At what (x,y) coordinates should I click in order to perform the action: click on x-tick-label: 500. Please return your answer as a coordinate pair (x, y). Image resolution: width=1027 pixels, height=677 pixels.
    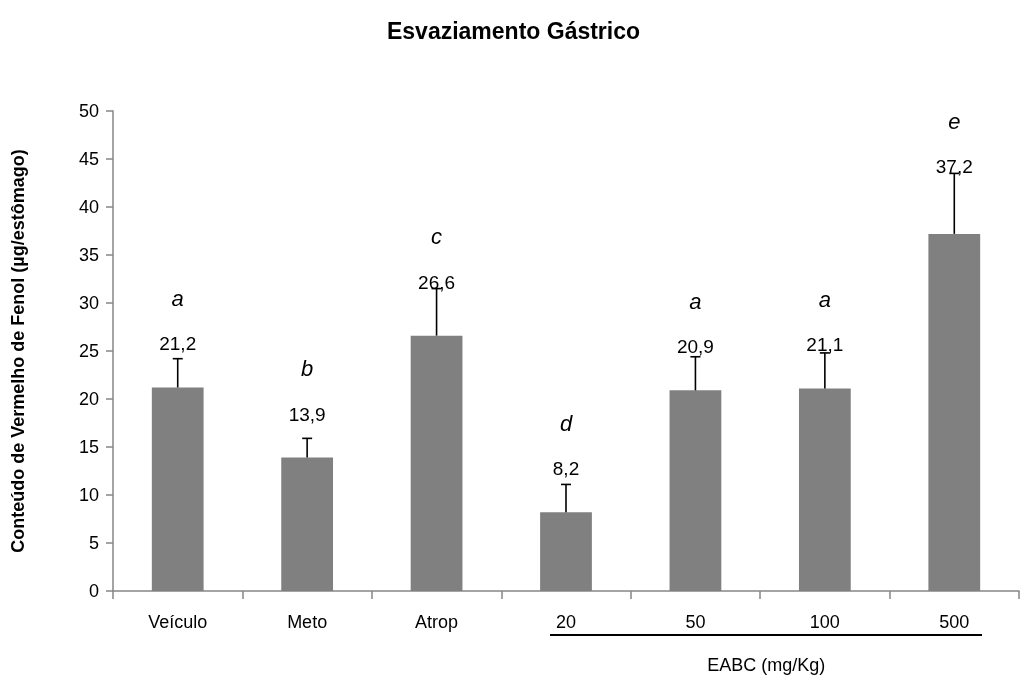
    Looking at the image, I should click on (954, 622).